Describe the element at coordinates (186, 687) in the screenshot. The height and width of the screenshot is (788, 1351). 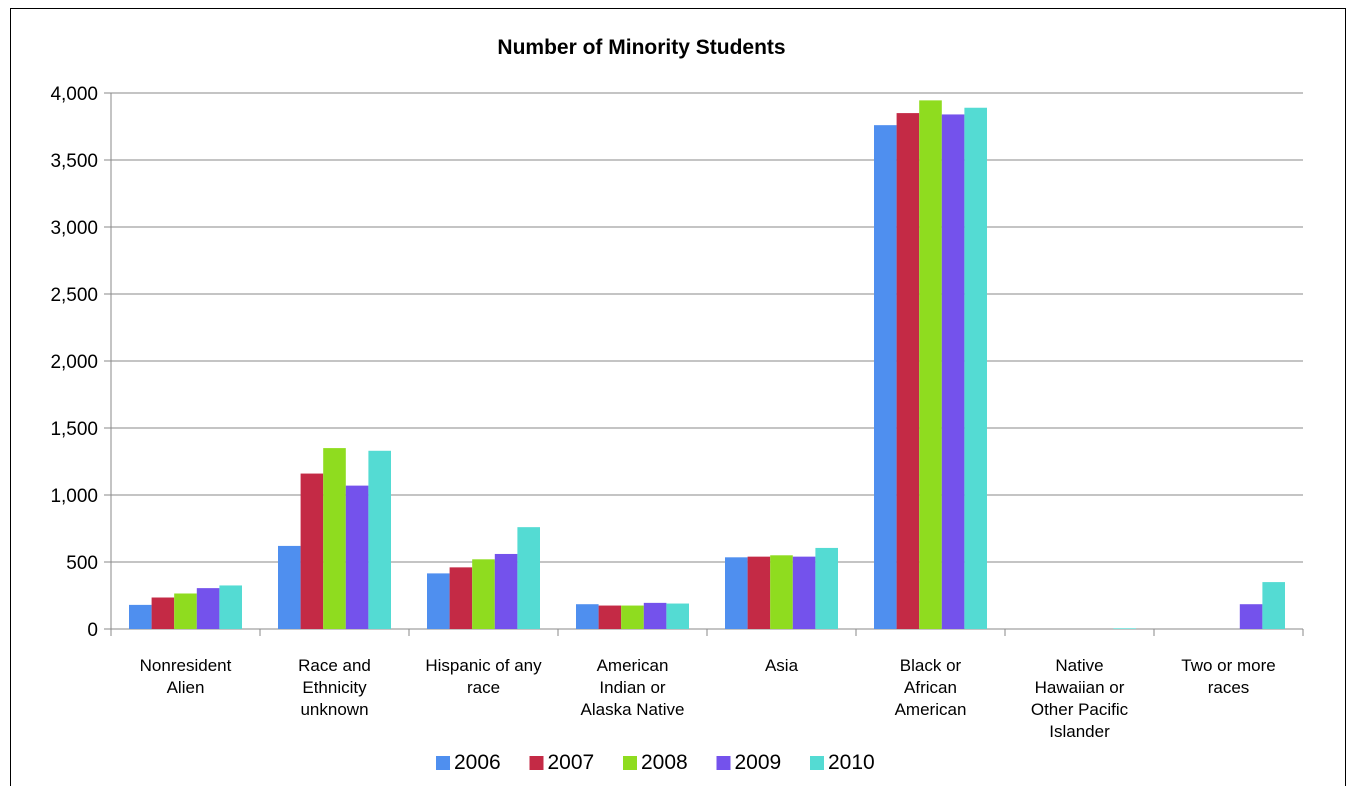
I see `category-label: Alien` at that location.